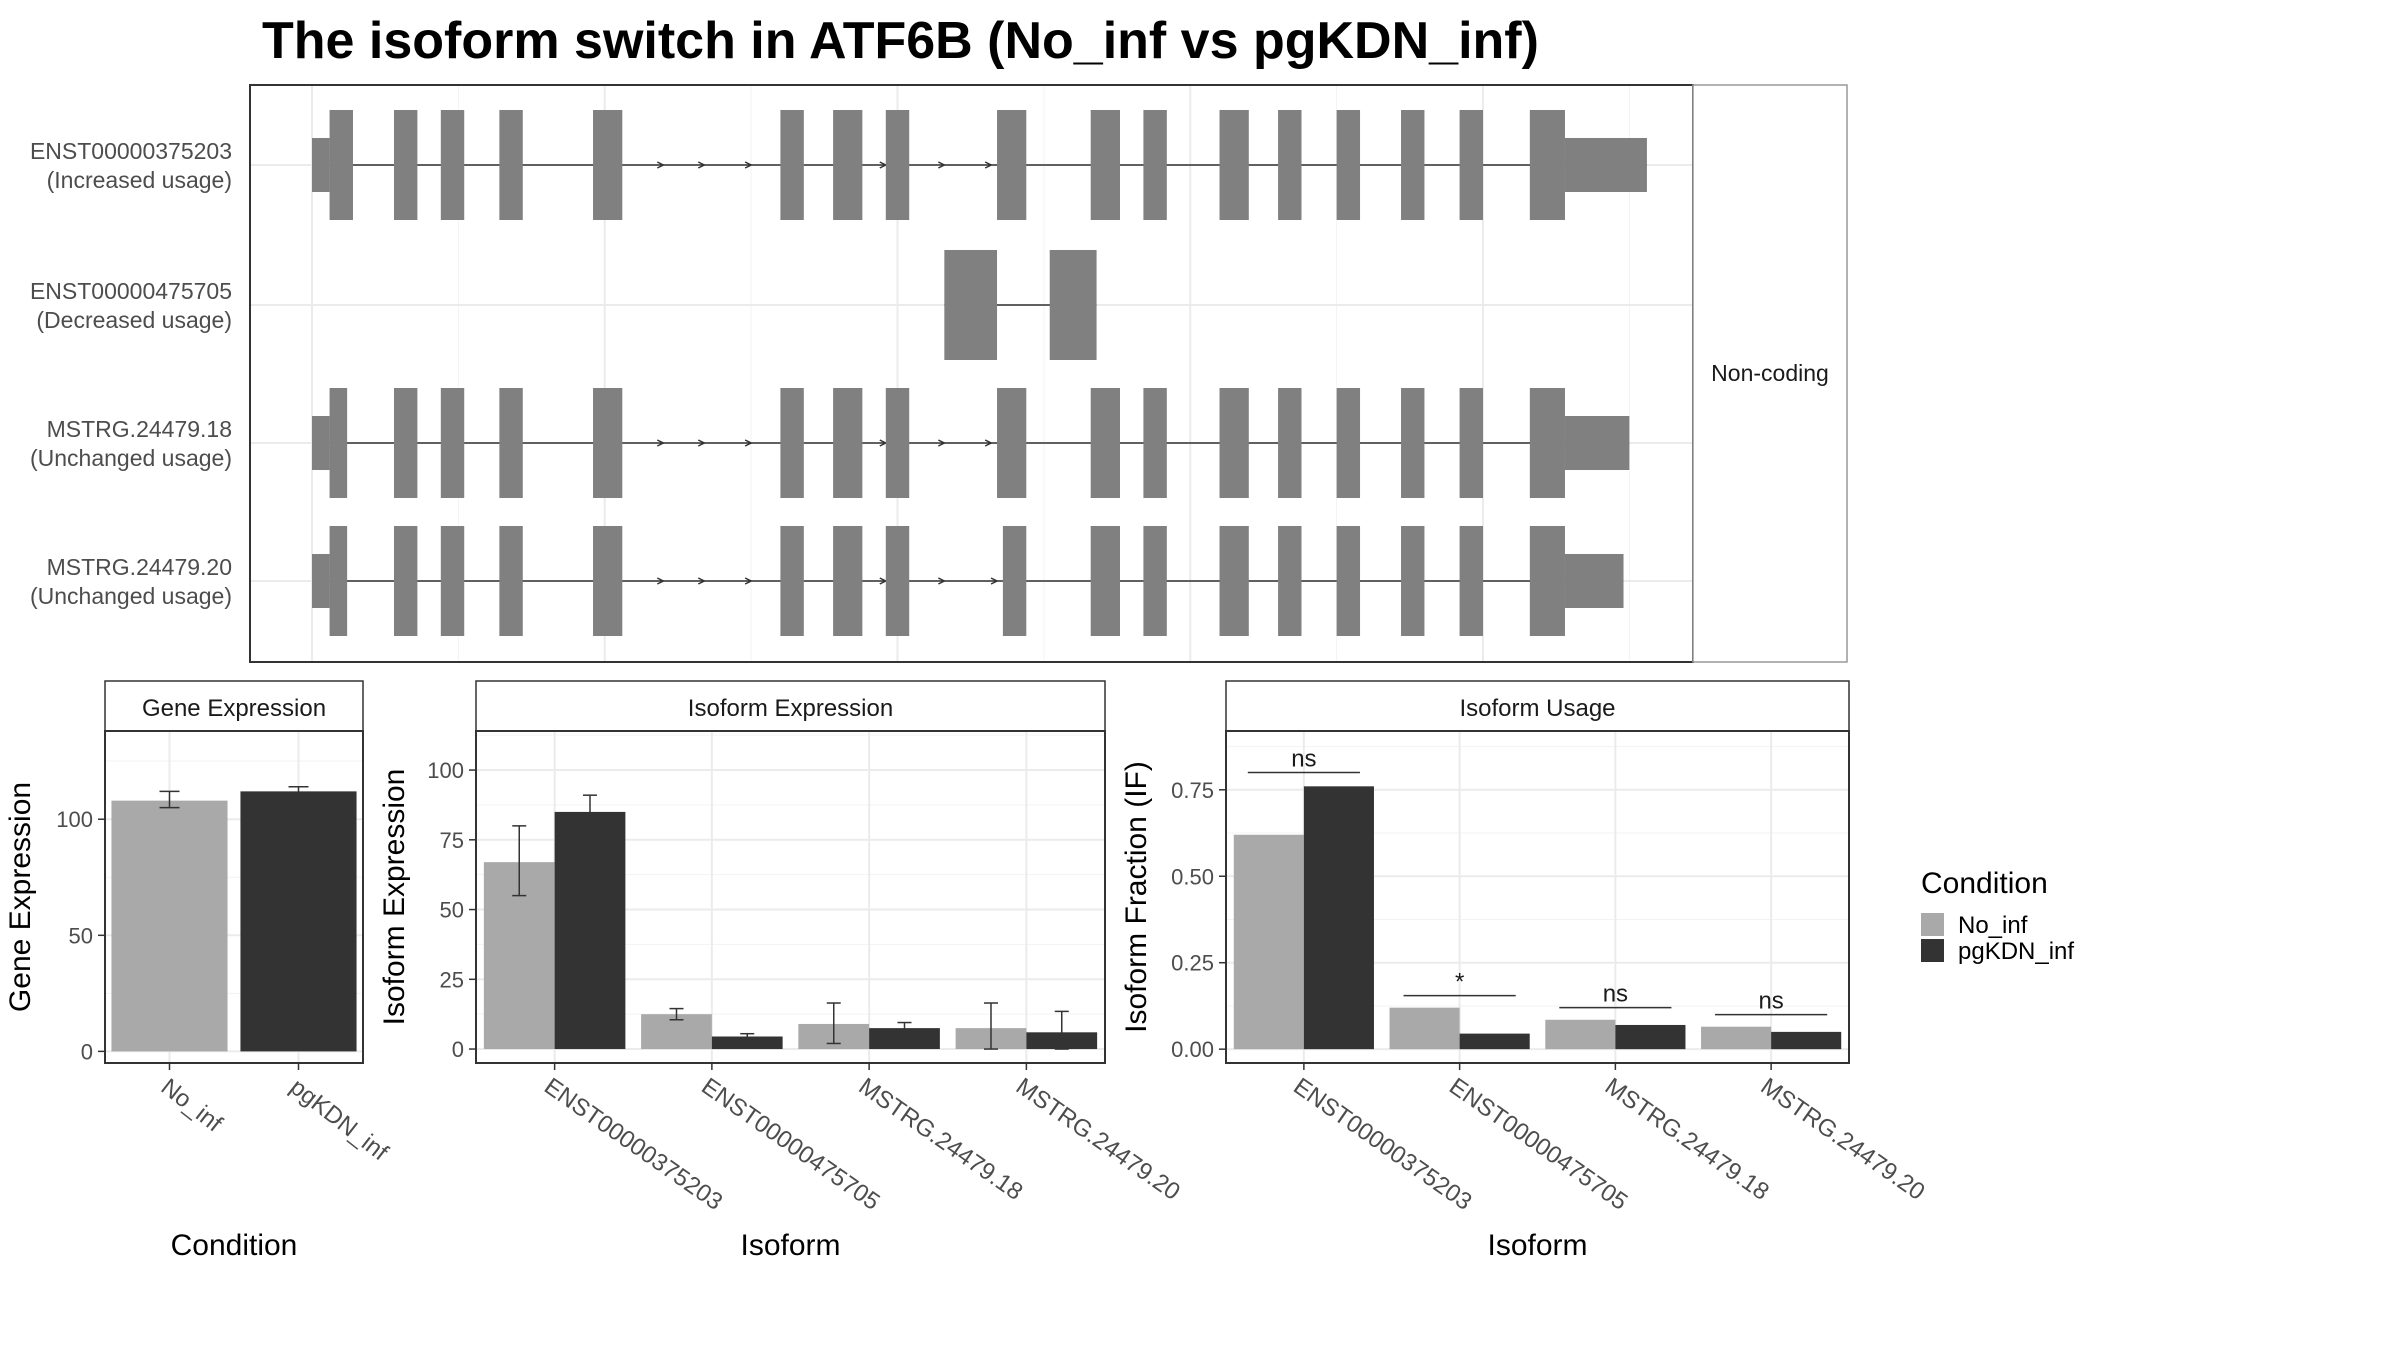  I want to click on y-tick-label: 0.25, so click(1192, 963).